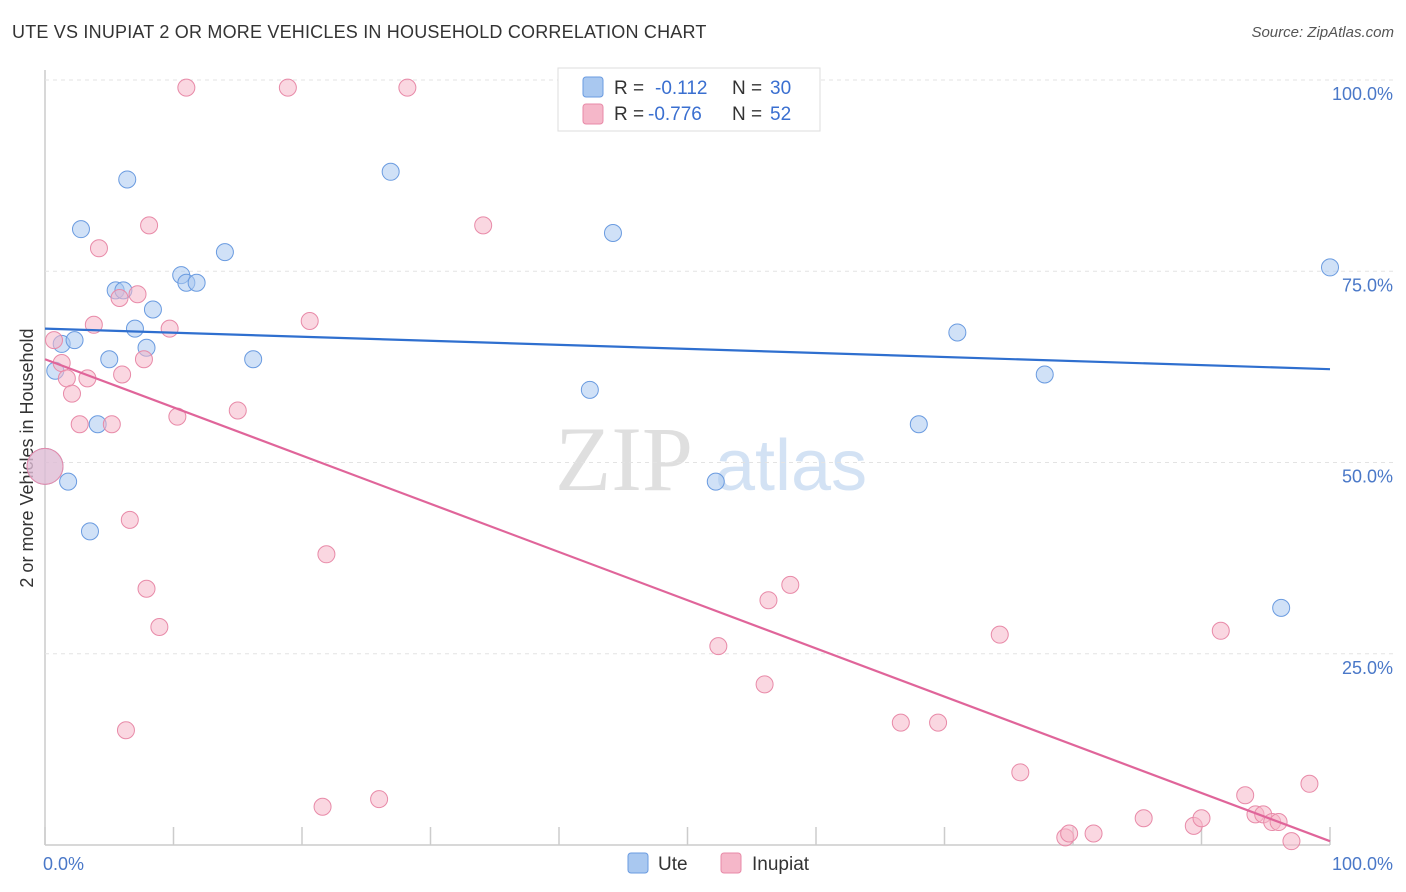 Image resolution: width=1406 pixels, height=892 pixels. What do you see at coordinates (63, 864) in the screenshot?
I see `x-tick-label-min: 0.0%` at bounding box center [63, 864].